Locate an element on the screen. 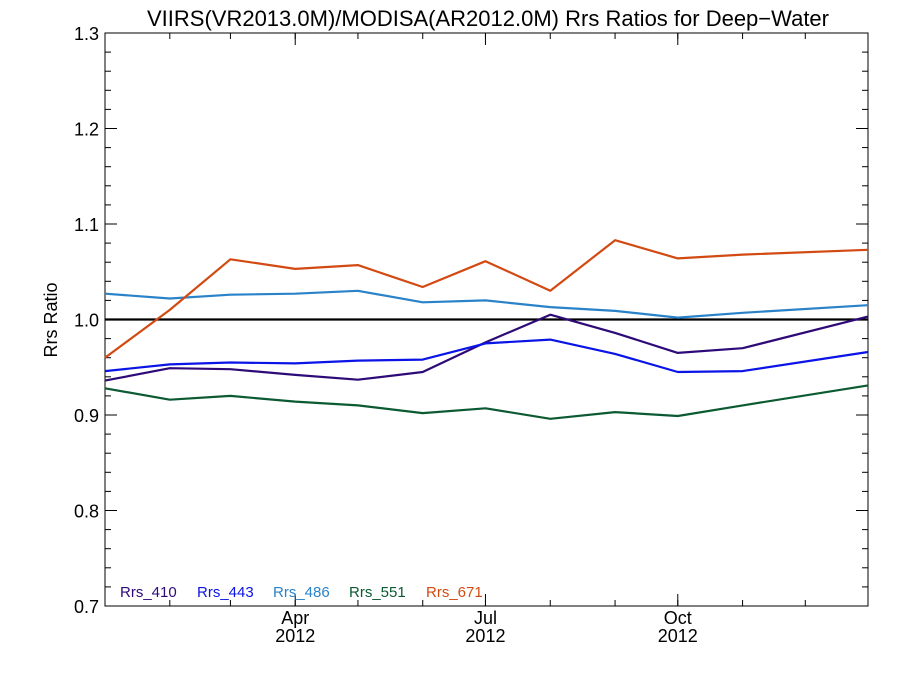 The width and height of the screenshot is (900, 675). y-axis-label: Rrs Ratio is located at coordinates (51, 319).